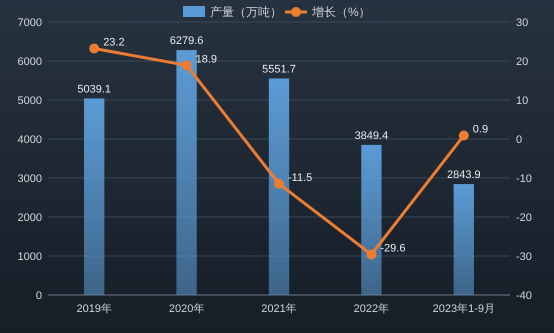  I want to click on data-label: 6279.6, so click(187, 41).